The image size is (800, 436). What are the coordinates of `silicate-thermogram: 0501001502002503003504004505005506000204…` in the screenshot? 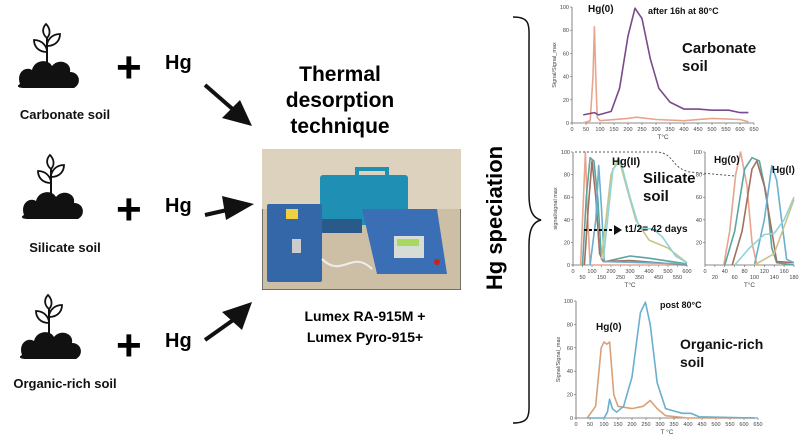 It's located at (622, 219).